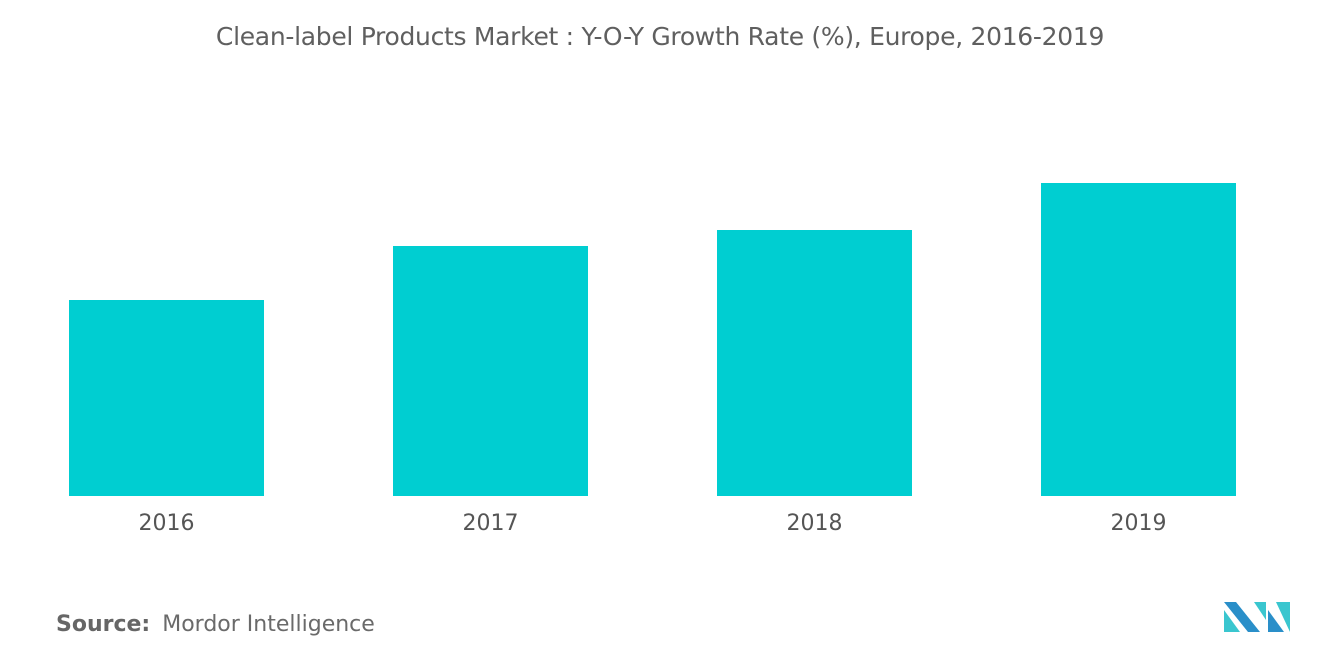 The height and width of the screenshot is (665, 1320). I want to click on x-tick-label: 2018, so click(815, 523).